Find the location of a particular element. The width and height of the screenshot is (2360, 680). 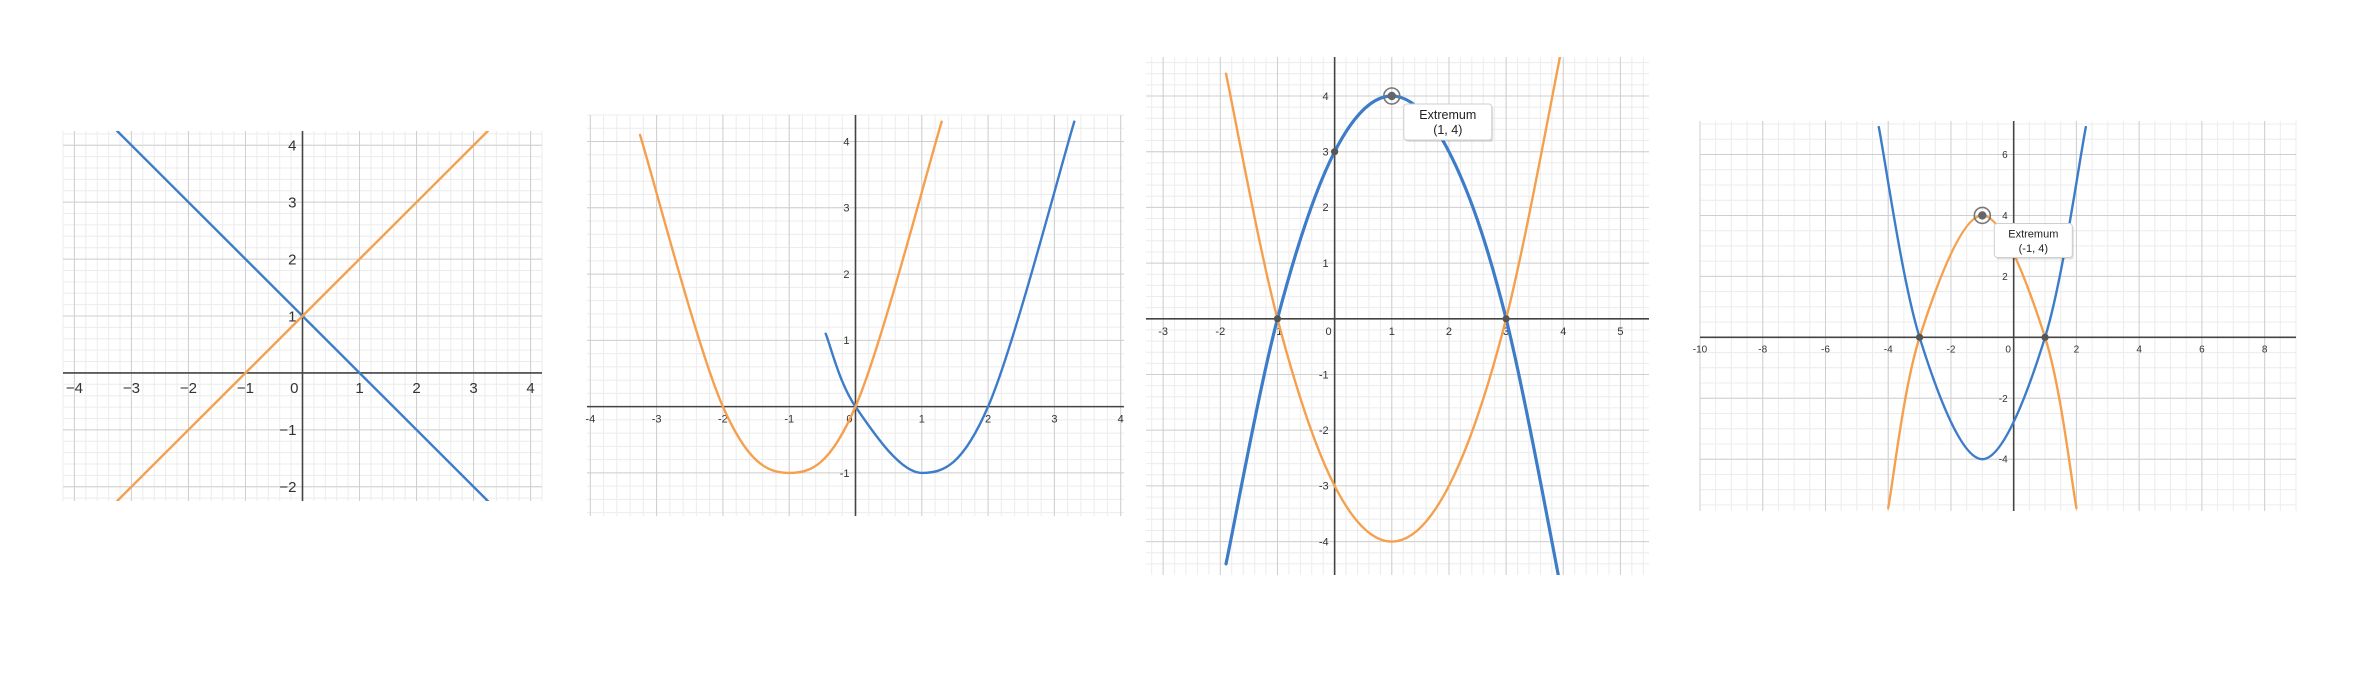

x-tick-label: 6 is located at coordinates (2202, 349).